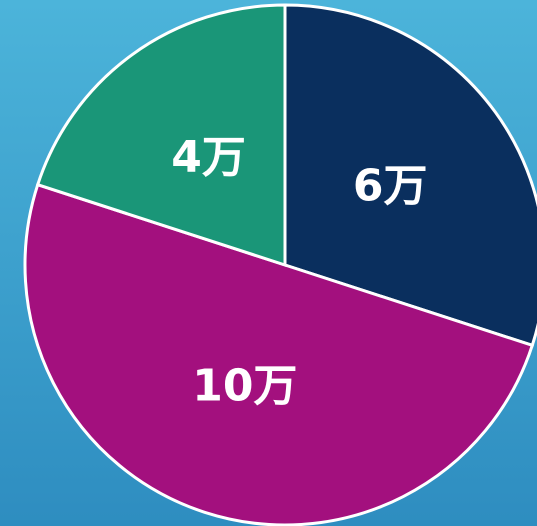 The image size is (537, 526). Describe the element at coordinates (244, 386) in the screenshot. I see `data-label: 10万` at that location.